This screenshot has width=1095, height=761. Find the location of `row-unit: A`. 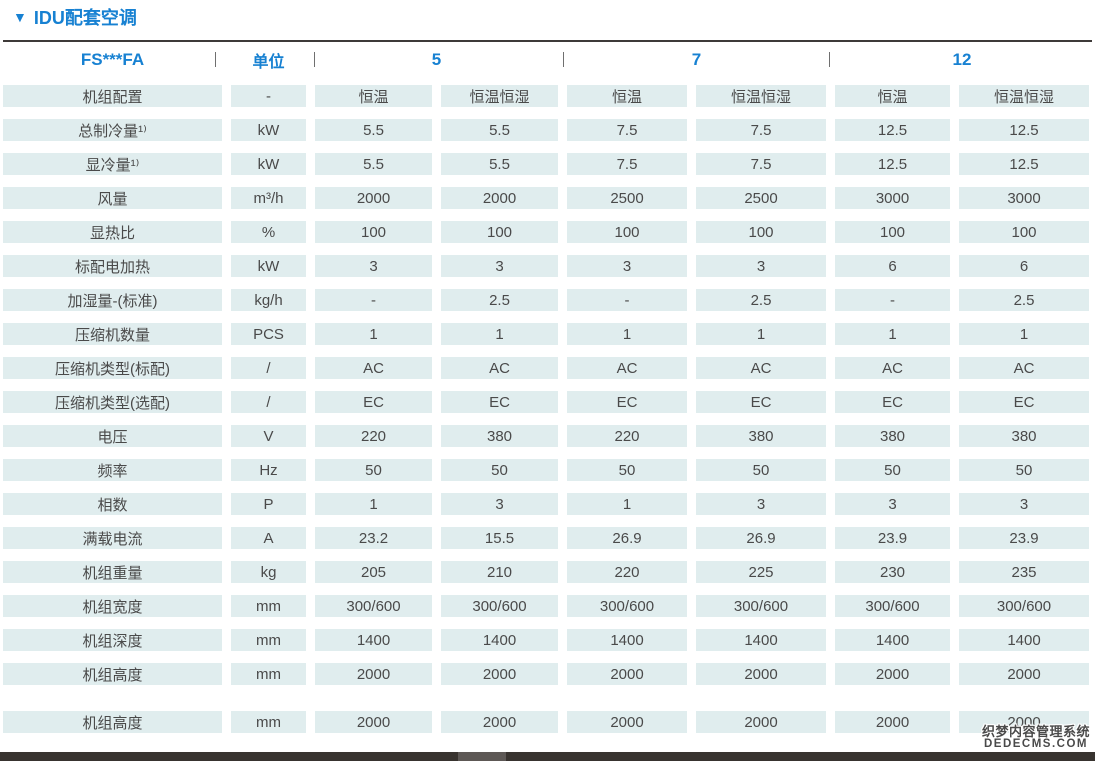

row-unit: A is located at coordinates (268, 538).